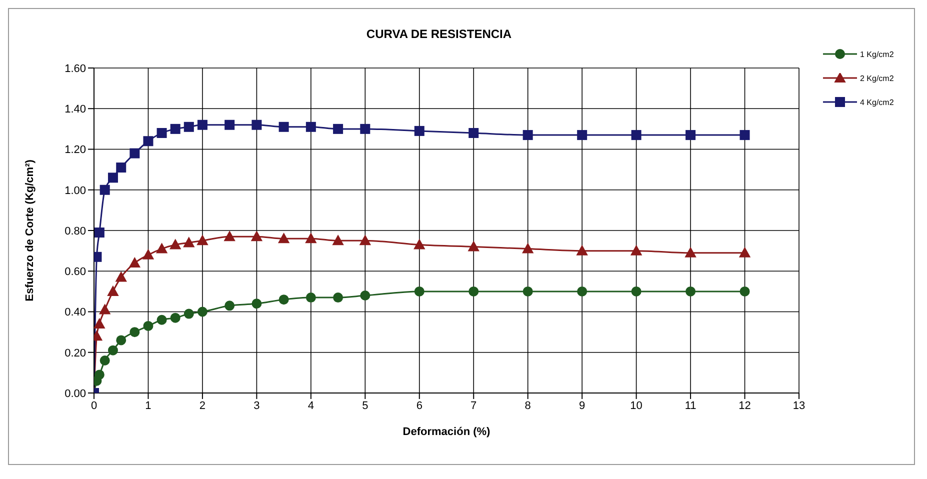  What do you see at coordinates (636, 406) in the screenshot?
I see `x-tick-label: 10` at bounding box center [636, 406].